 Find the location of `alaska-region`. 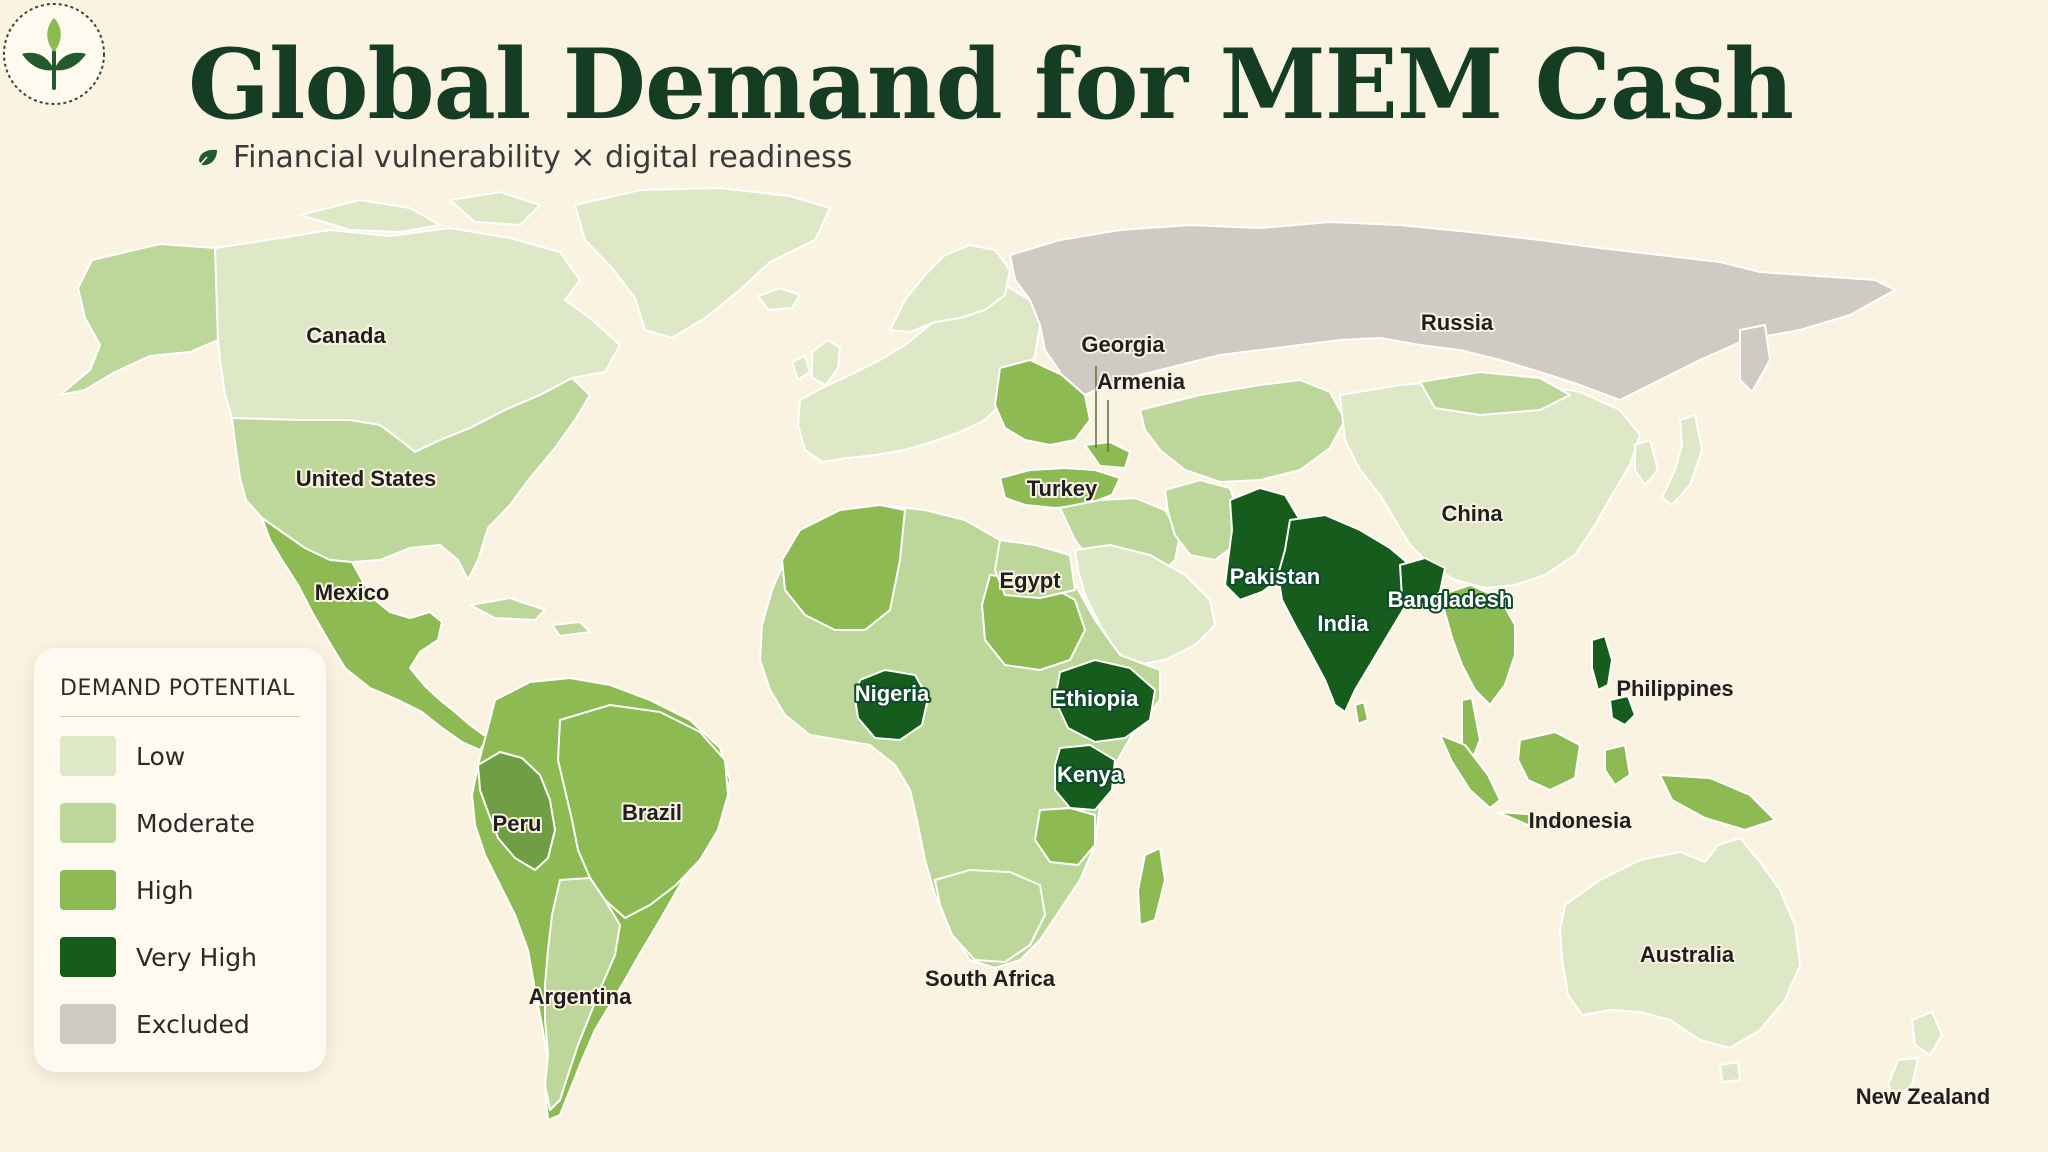

alaska-region is located at coordinates (139, 319).